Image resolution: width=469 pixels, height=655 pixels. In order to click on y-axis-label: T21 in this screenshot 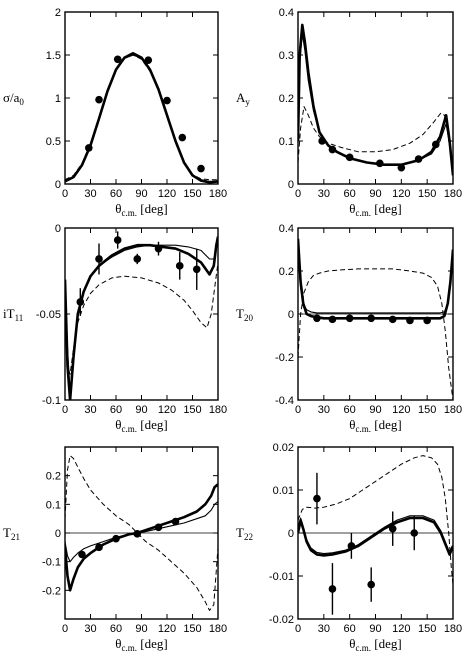, I will do `click(11, 533)`.